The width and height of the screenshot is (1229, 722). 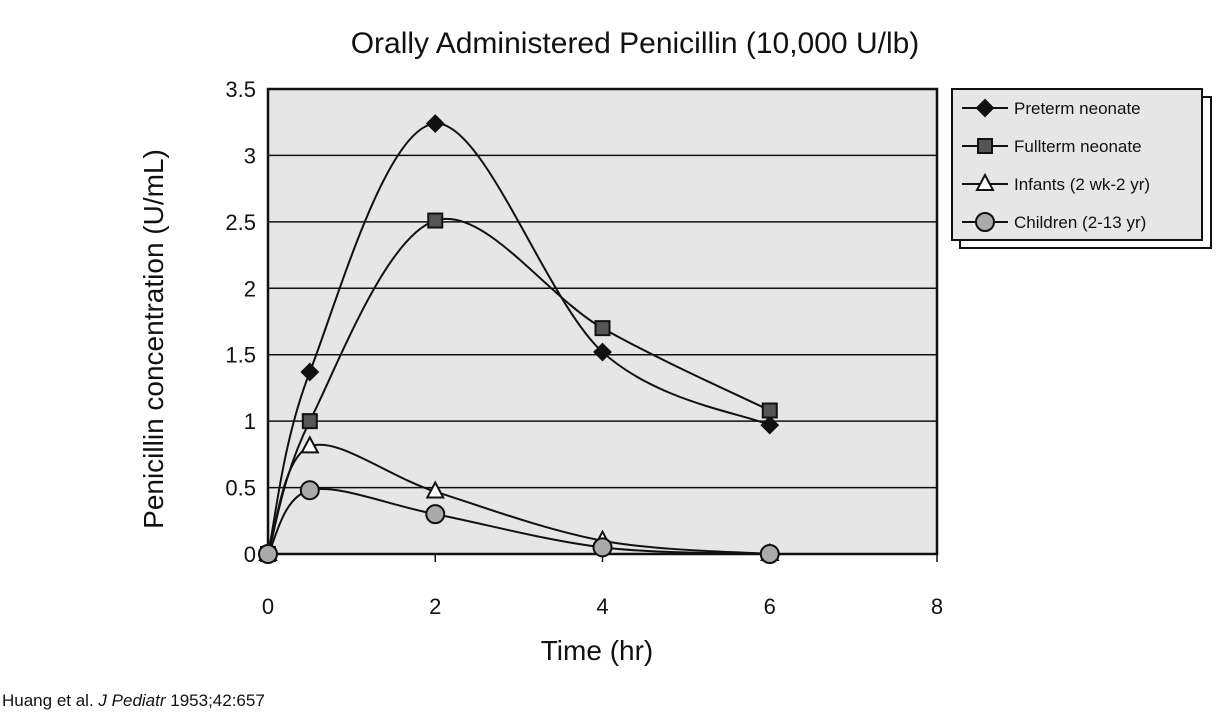 I want to click on citation-journal: J Pediatr, so click(x=132, y=700).